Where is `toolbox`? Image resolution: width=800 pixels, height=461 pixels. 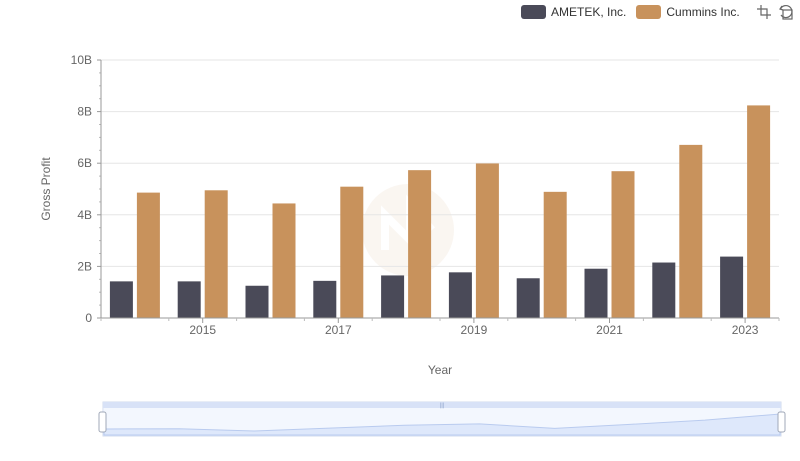
toolbox is located at coordinates (772, 12).